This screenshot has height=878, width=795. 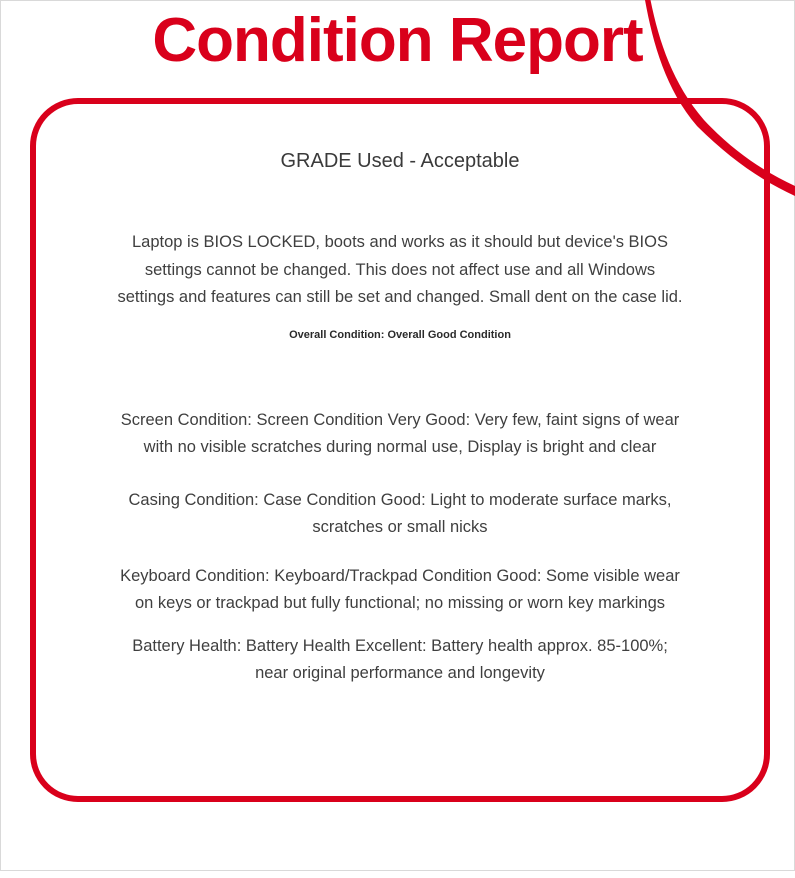 I want to click on page-title: Condition Report, so click(x=397, y=40).